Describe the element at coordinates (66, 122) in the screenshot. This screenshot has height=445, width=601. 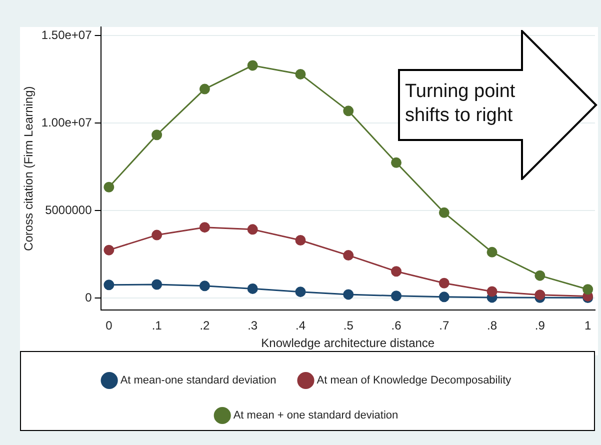
I see `y-tick-label: 1.00e+07` at that location.